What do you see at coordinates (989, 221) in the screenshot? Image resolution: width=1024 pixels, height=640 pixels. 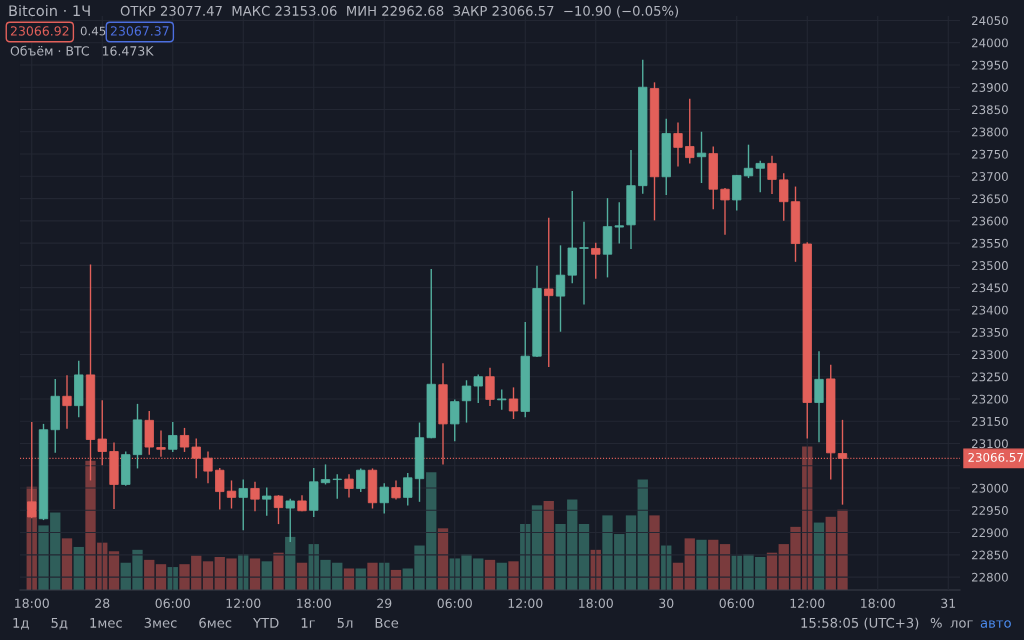 I see `y-tick-label: 23600` at bounding box center [989, 221].